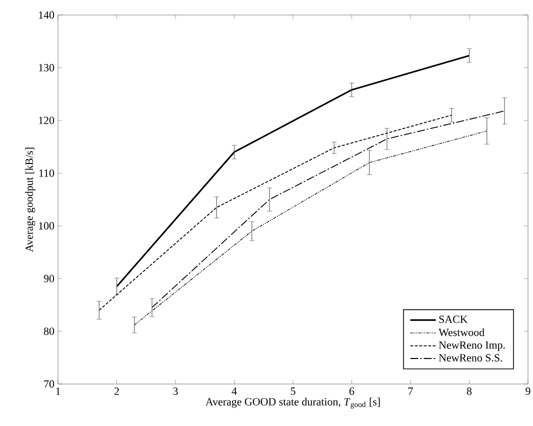 This screenshot has width=533, height=426. I want to click on legend-label: NewReno S.S., so click(470, 358).